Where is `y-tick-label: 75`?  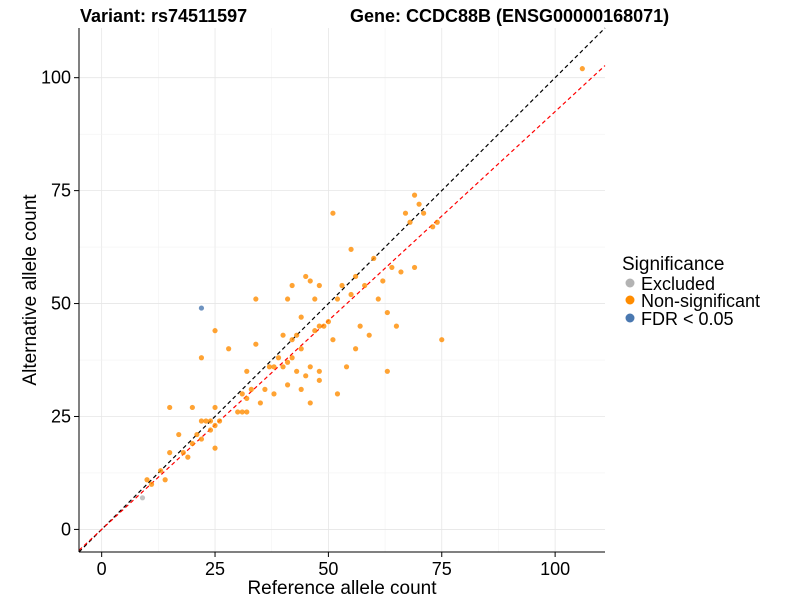
y-tick-label: 75 is located at coordinates (61, 191).